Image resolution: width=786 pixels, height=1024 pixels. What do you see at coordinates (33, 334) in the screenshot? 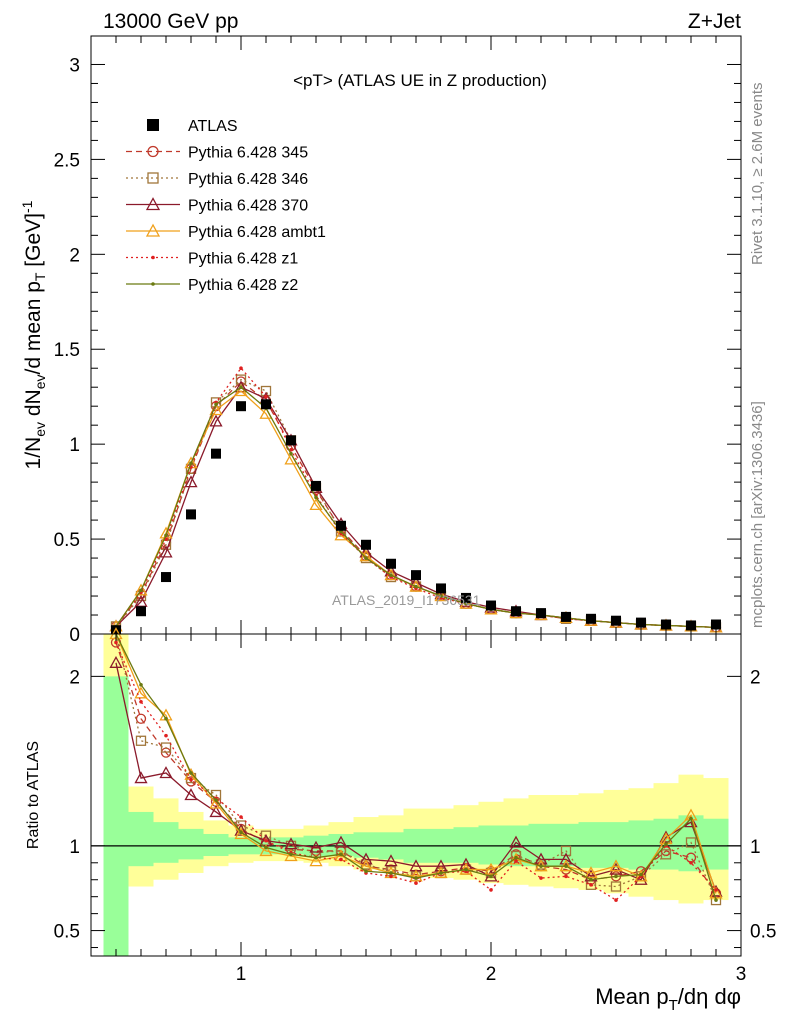
I see `upper-y-label: 1/Nev dNev/d mean pT [GeV]-1` at bounding box center [33, 334].